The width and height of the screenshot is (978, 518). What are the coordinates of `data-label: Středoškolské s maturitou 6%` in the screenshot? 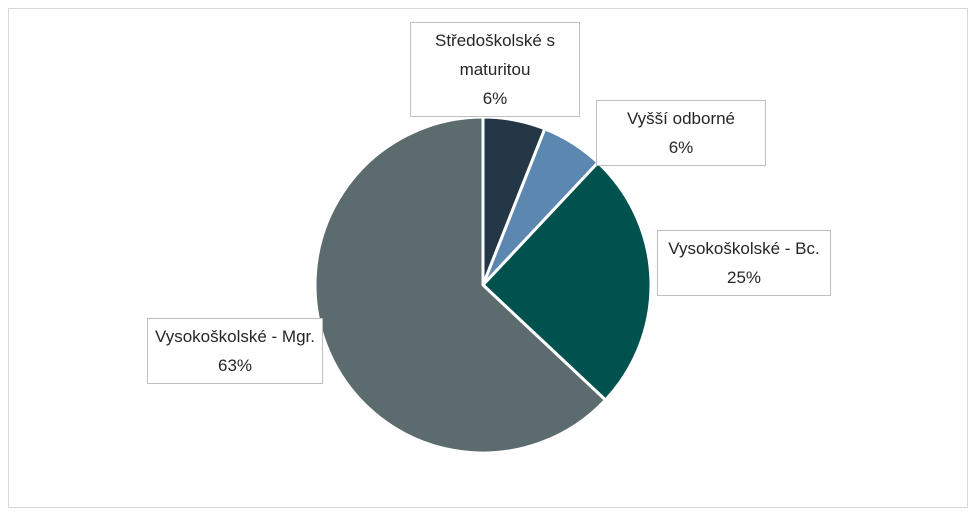 It's located at (495, 69).